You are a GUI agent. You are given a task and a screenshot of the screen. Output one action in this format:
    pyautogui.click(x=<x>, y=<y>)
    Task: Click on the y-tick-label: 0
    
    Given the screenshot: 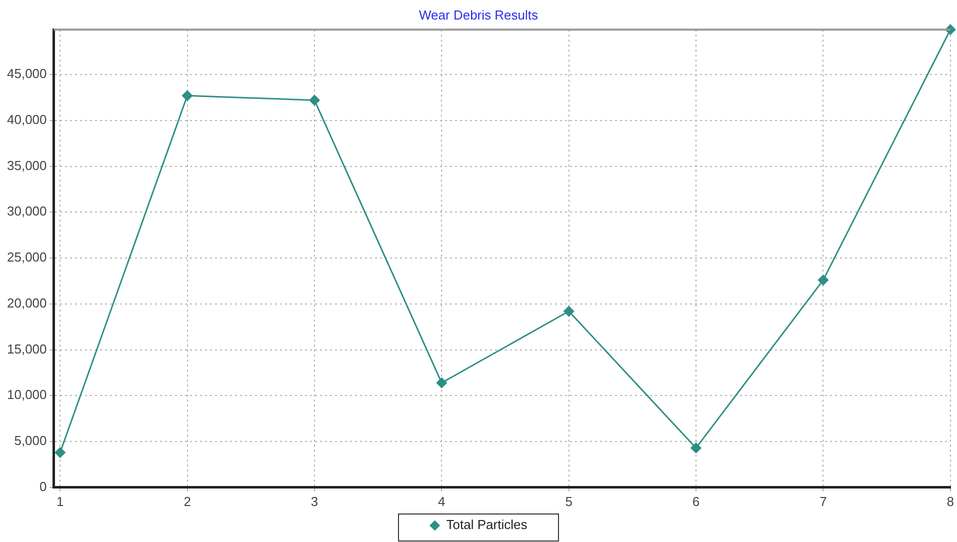 What is the action you would take?
    pyautogui.click(x=43, y=486)
    